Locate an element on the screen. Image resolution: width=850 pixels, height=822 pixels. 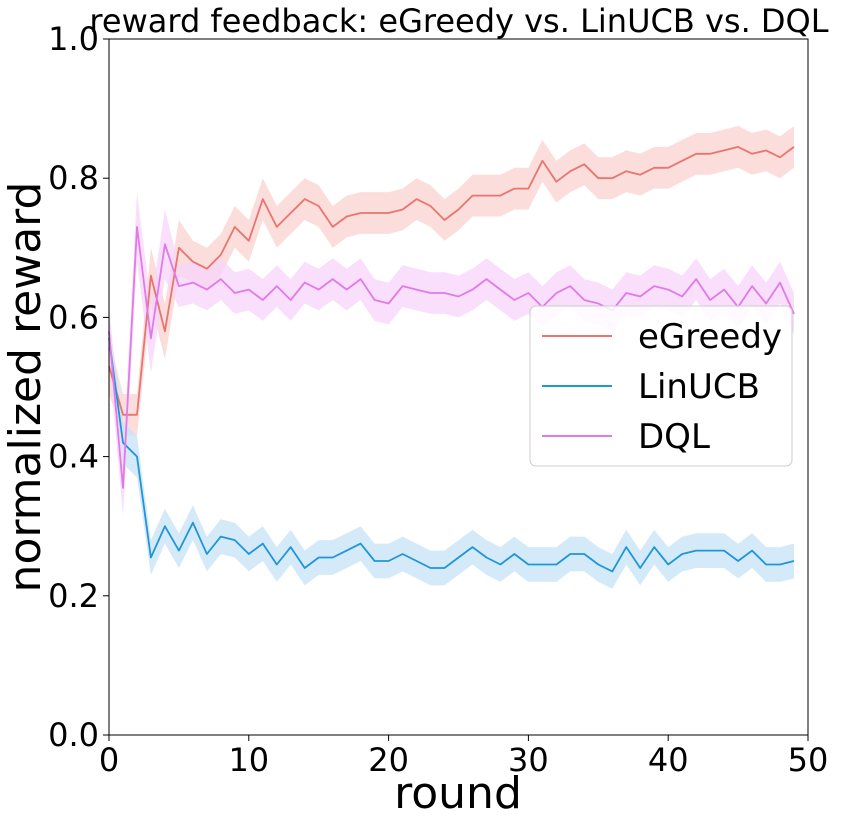
y-axis-ticks: 0.0 0.2 0.4 0.6 0.8 1.0 is located at coordinates (78, 387).